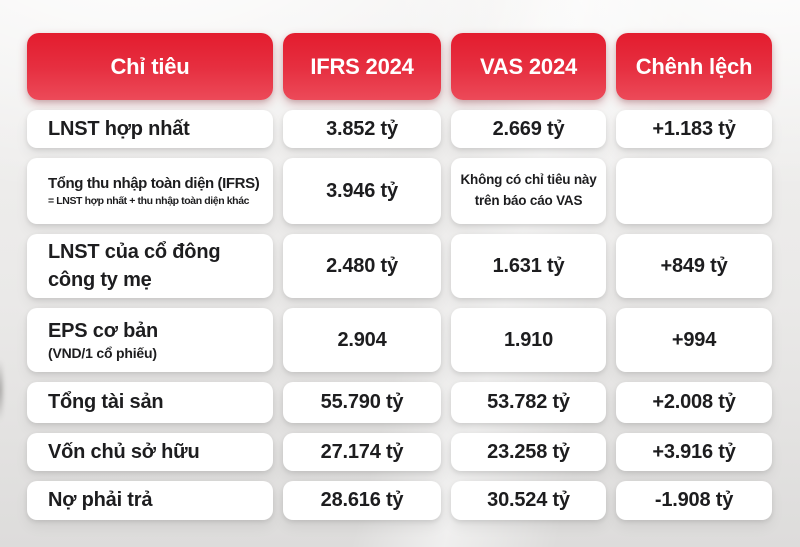 This screenshot has width=800, height=547. I want to click on background-smudge, so click(3, 390).